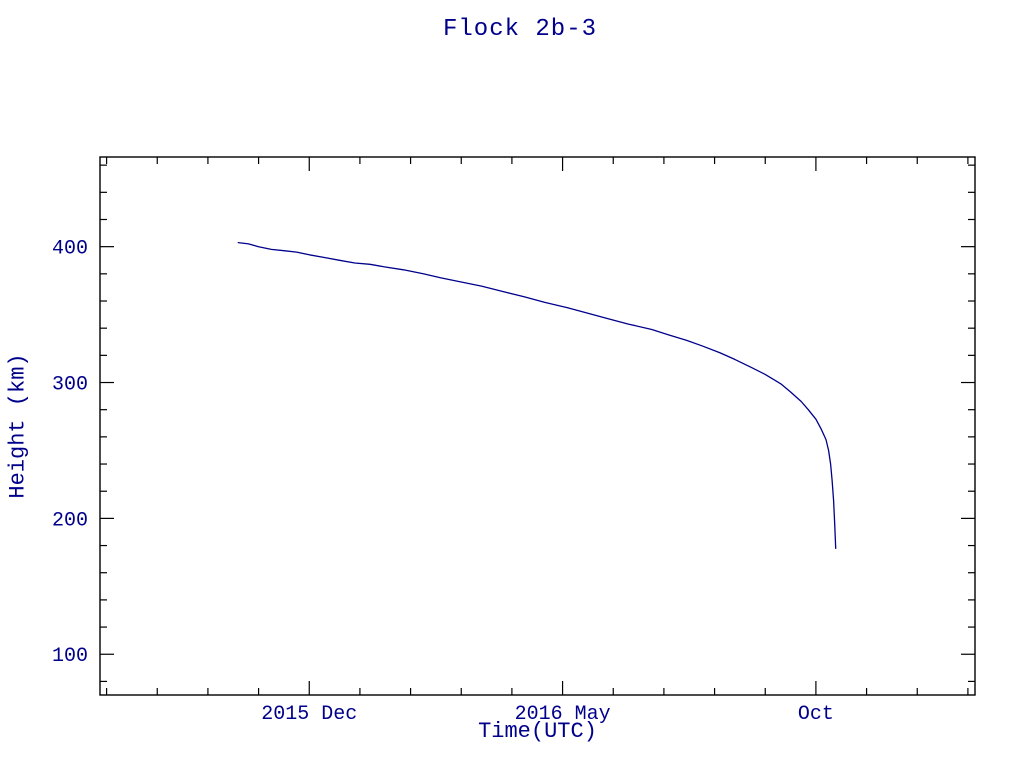  I want to click on x-axis-label: Time(UTC), so click(537, 731).